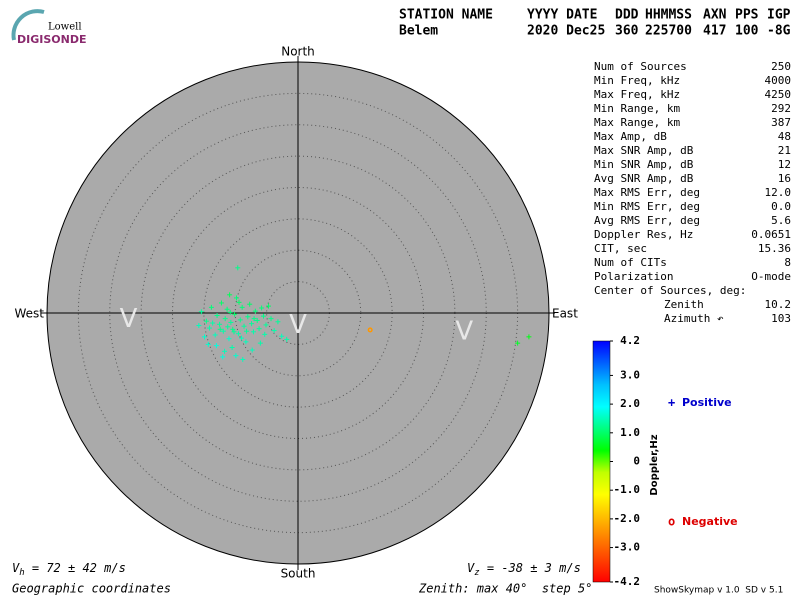  What do you see at coordinates (75, 568) in the screenshot?
I see `velocity-text: = 72 ± 42 m/s` at bounding box center [75, 568].